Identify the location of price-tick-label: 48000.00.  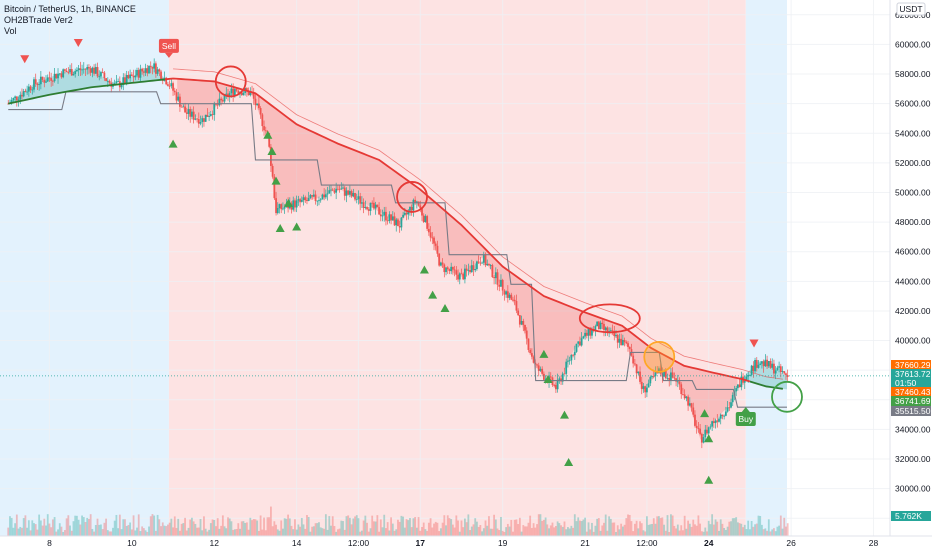
(913, 222).